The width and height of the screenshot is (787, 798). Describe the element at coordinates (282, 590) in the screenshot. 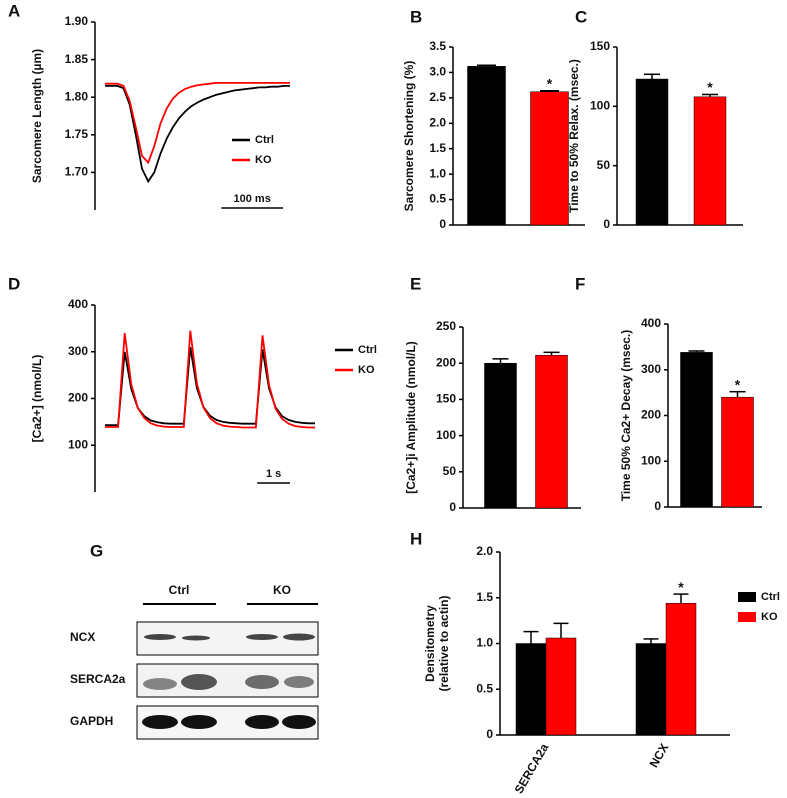

I see `blot-group: KO` at that location.